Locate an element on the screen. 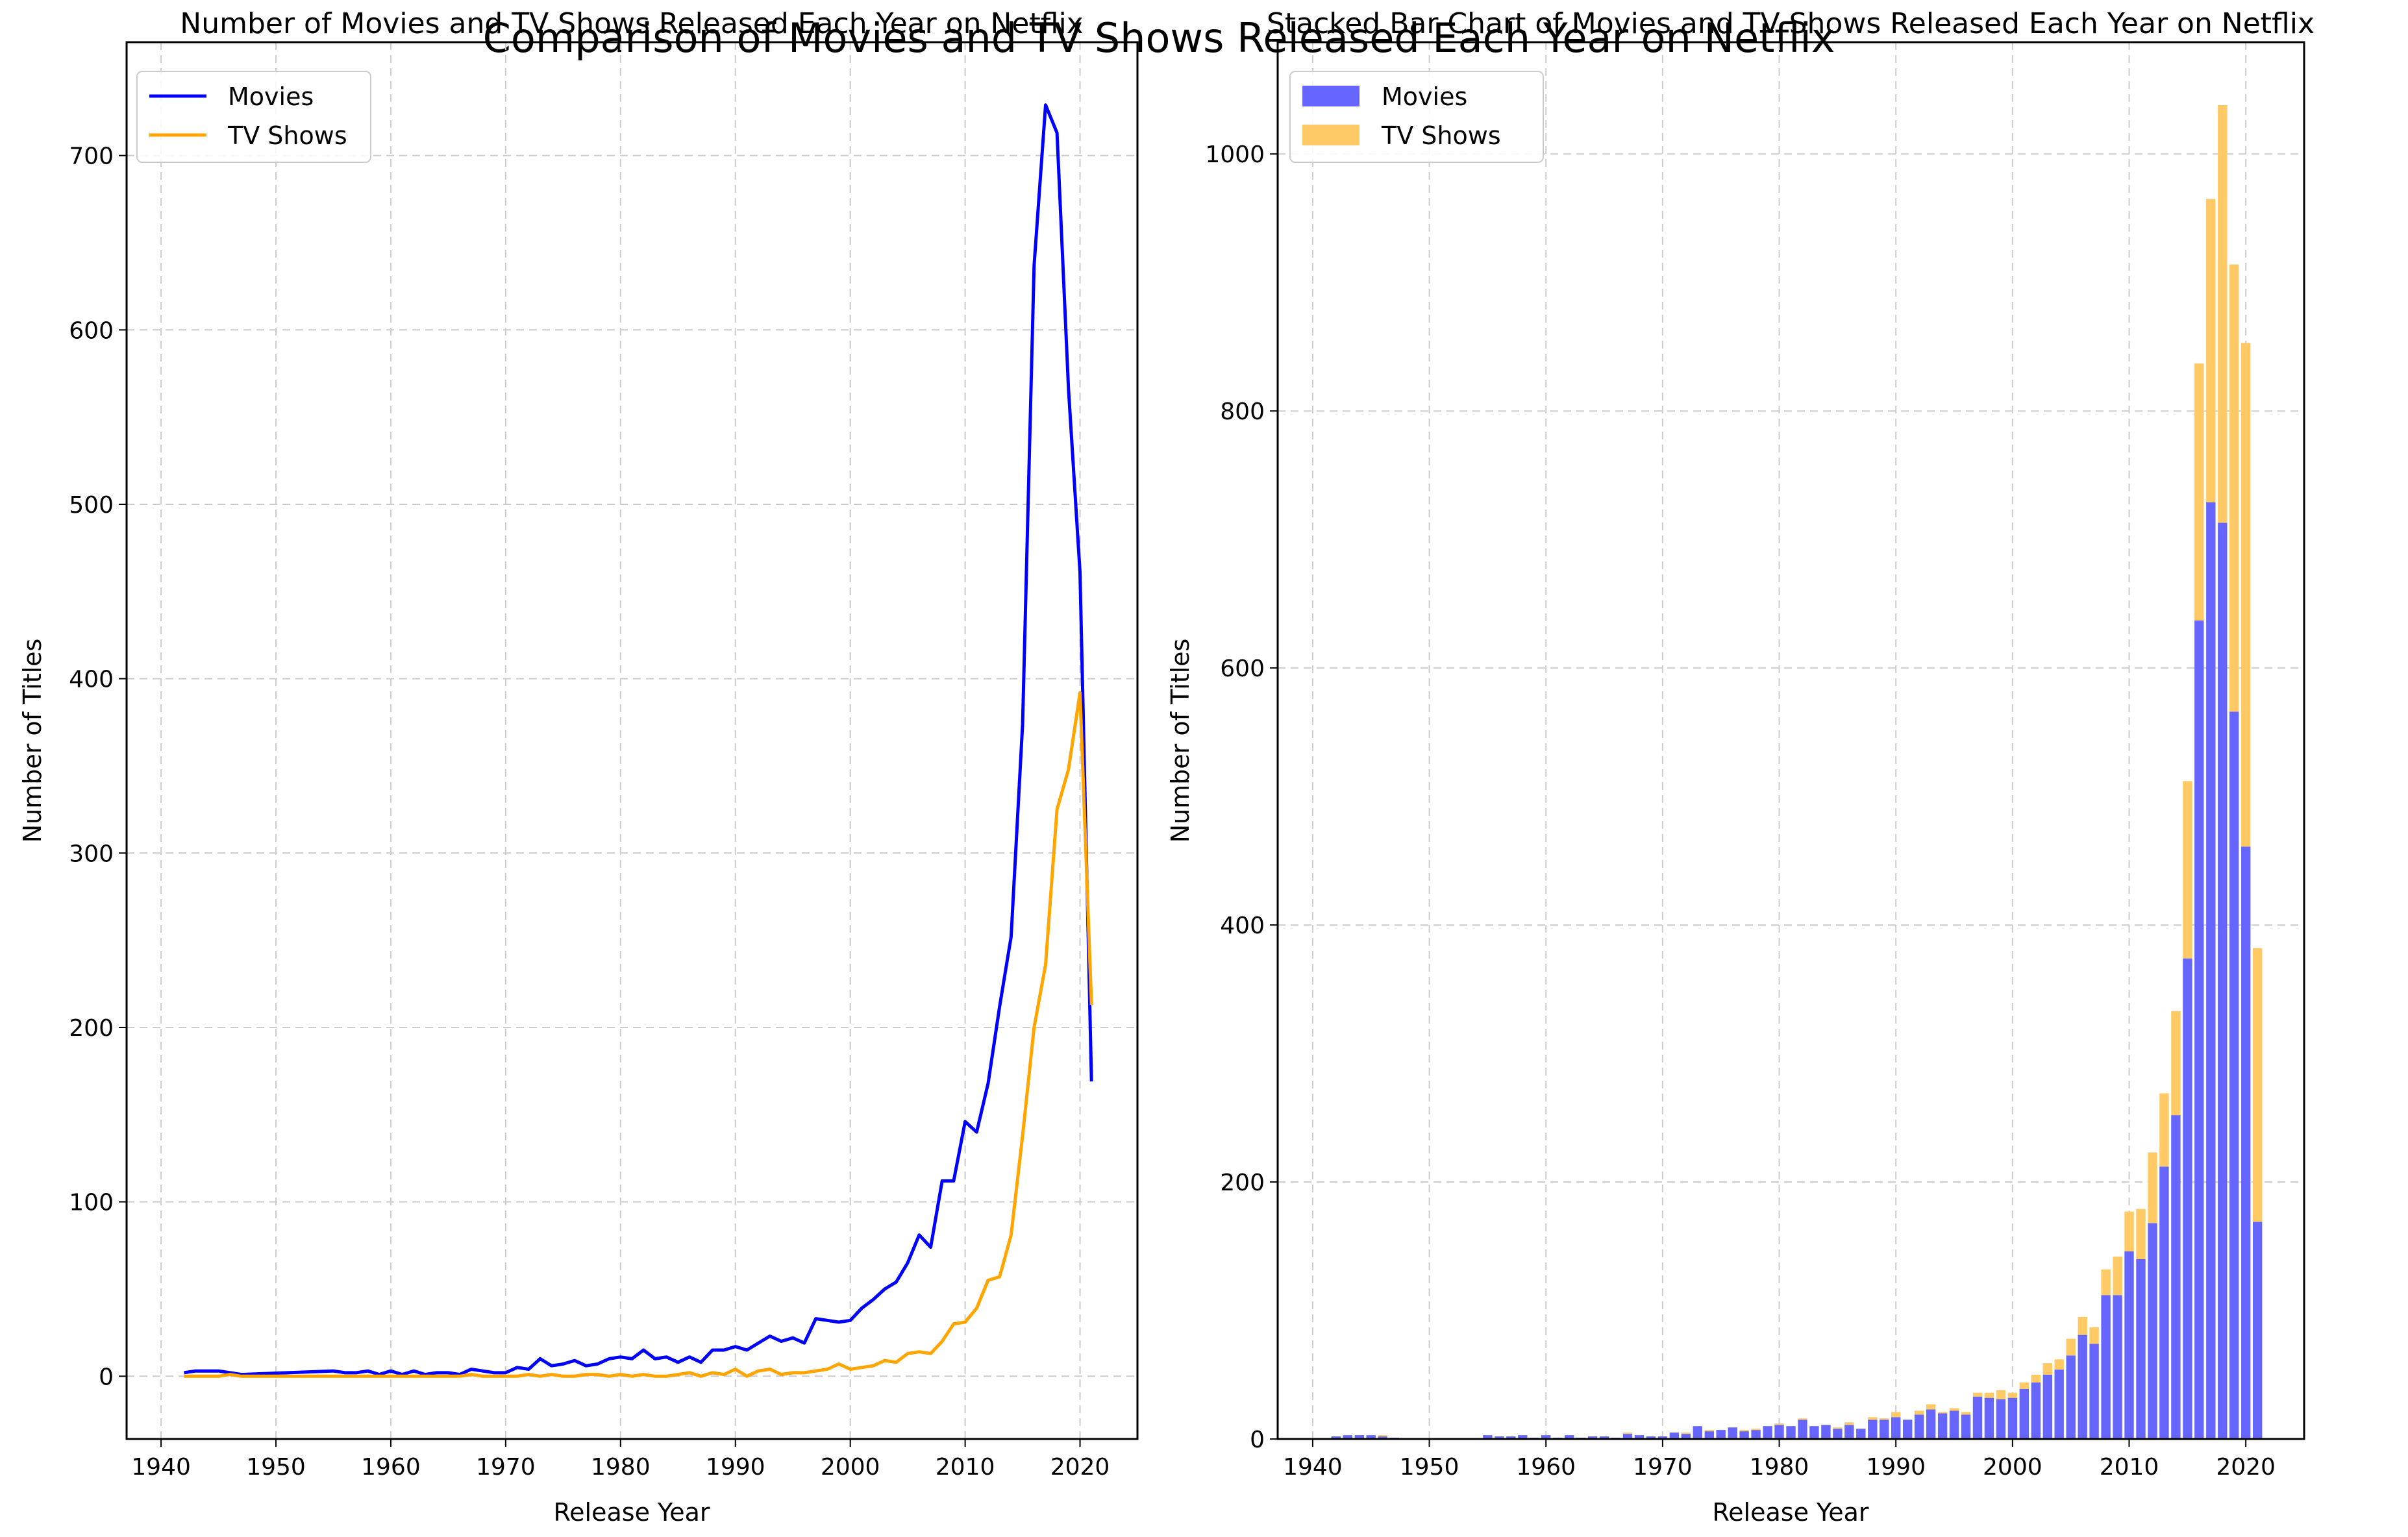 Image resolution: width=2408 pixels, height=1537 pixels. bar-chart-ylabel: Number of Titles is located at coordinates (1180, 741).